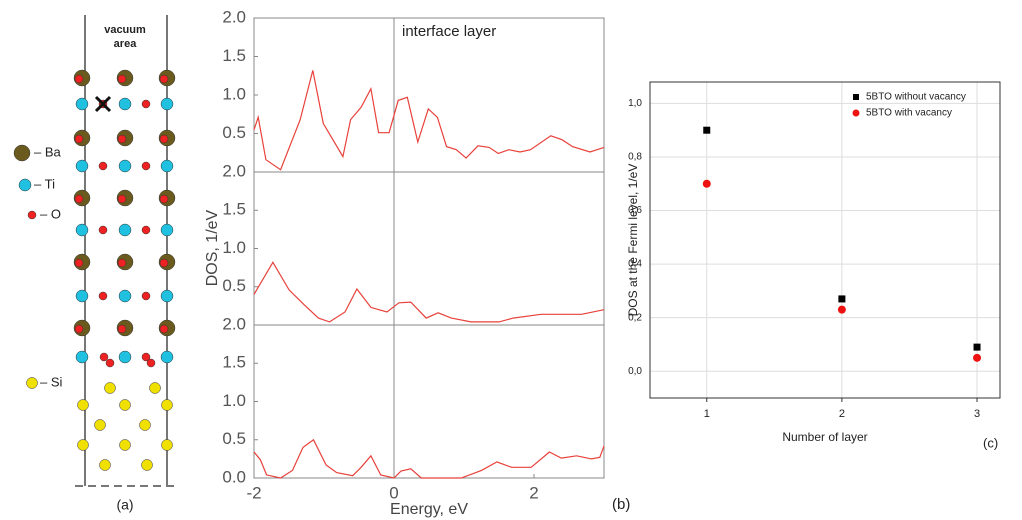 The image size is (1022, 520). I want to click on legend-label: 5BTO with vacancy, so click(909, 113).